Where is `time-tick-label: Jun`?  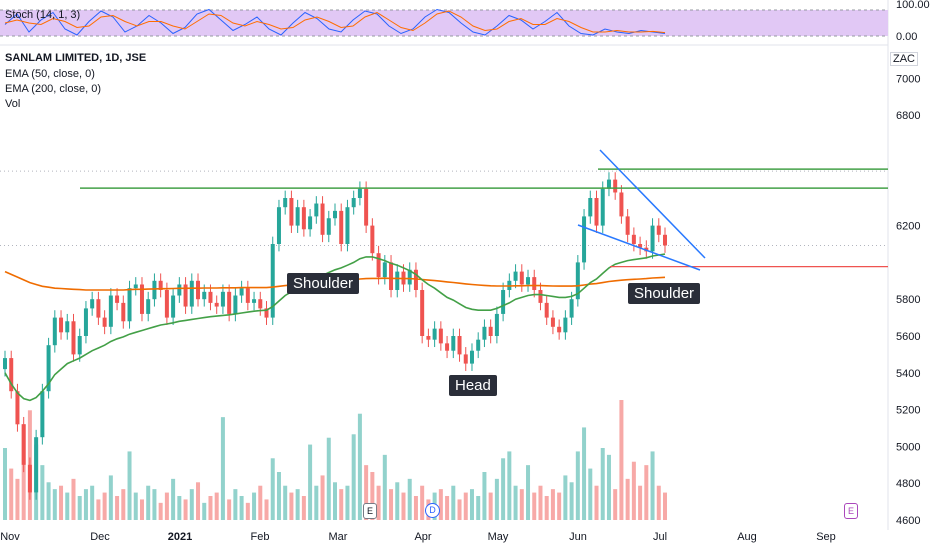 time-tick-label: Jun is located at coordinates (578, 537).